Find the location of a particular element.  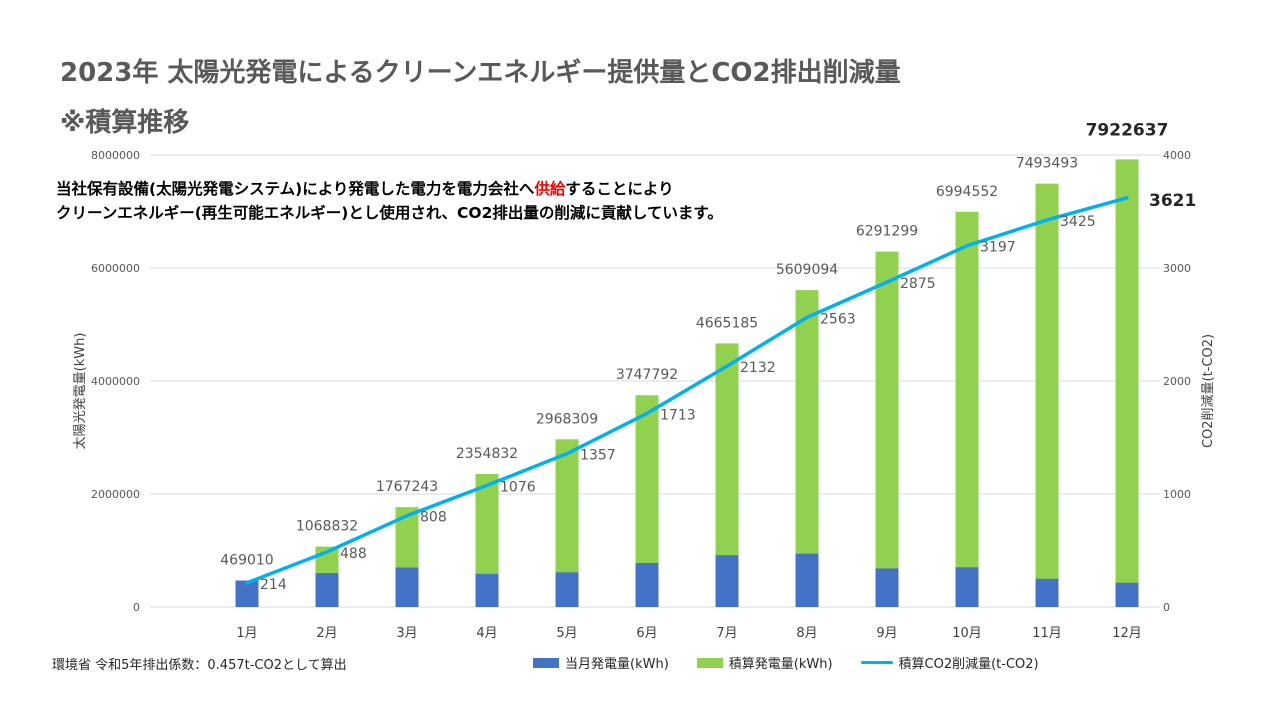

co2-value-label: 3197 is located at coordinates (998, 248).